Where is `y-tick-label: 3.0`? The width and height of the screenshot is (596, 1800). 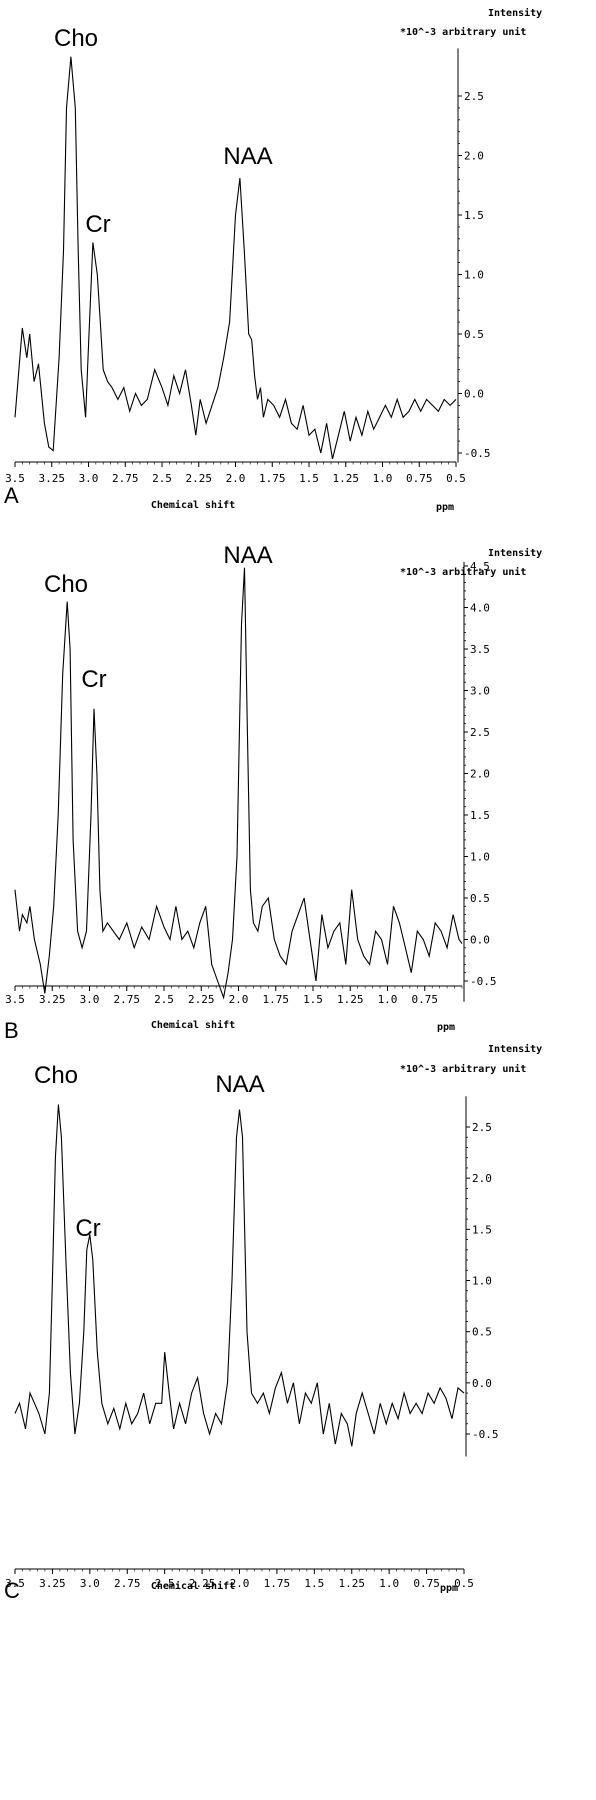
y-tick-label: 3.0 is located at coordinates (480, 691).